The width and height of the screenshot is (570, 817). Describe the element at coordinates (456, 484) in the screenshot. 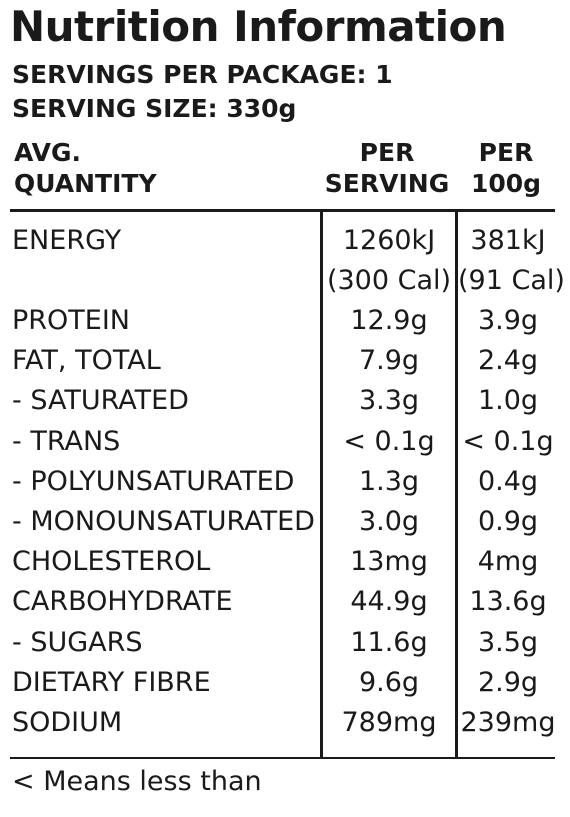

I see `column-divider-100g` at that location.